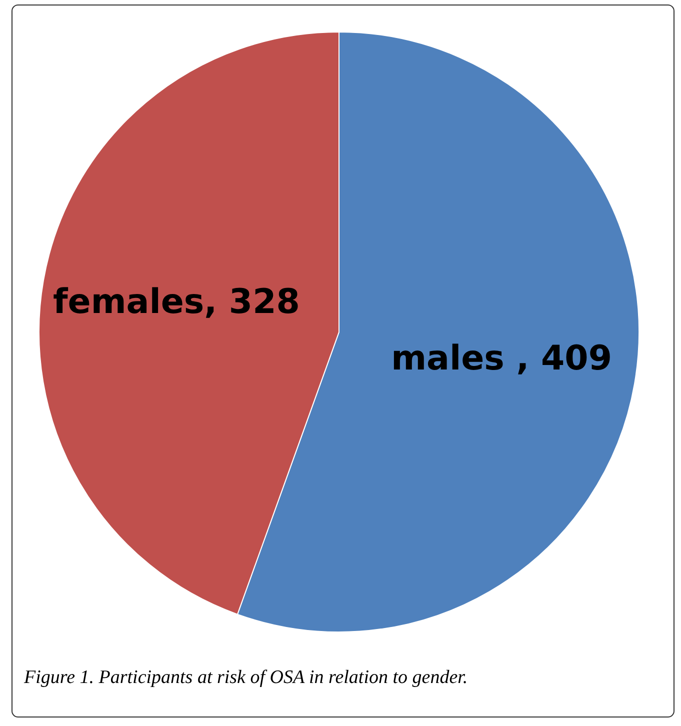 Image resolution: width=681 pixels, height=726 pixels. What do you see at coordinates (245, 677) in the screenshot?
I see `caption: Figure 1. Participants at risk of OSA in relation to gender.` at bounding box center [245, 677].